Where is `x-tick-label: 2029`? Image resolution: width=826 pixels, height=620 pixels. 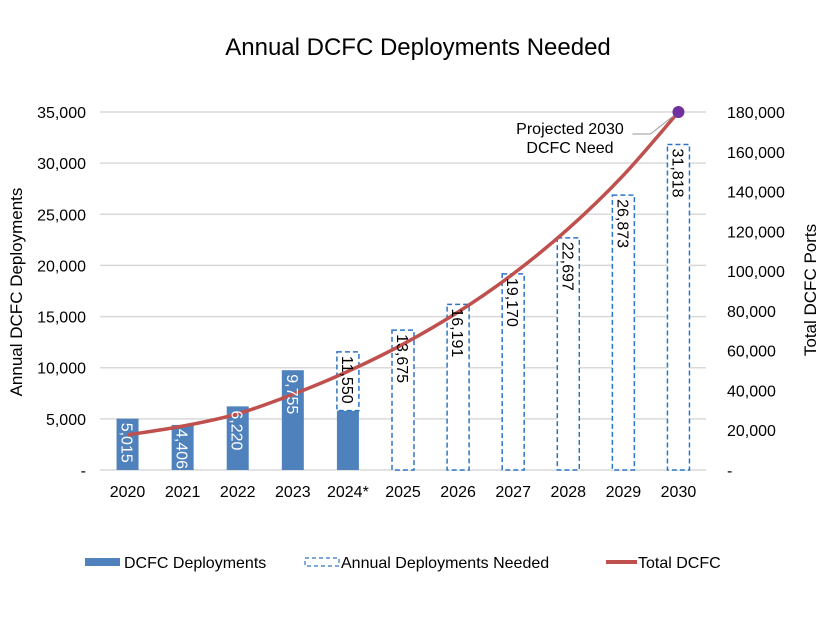
x-tick-label: 2029 is located at coordinates (624, 492).